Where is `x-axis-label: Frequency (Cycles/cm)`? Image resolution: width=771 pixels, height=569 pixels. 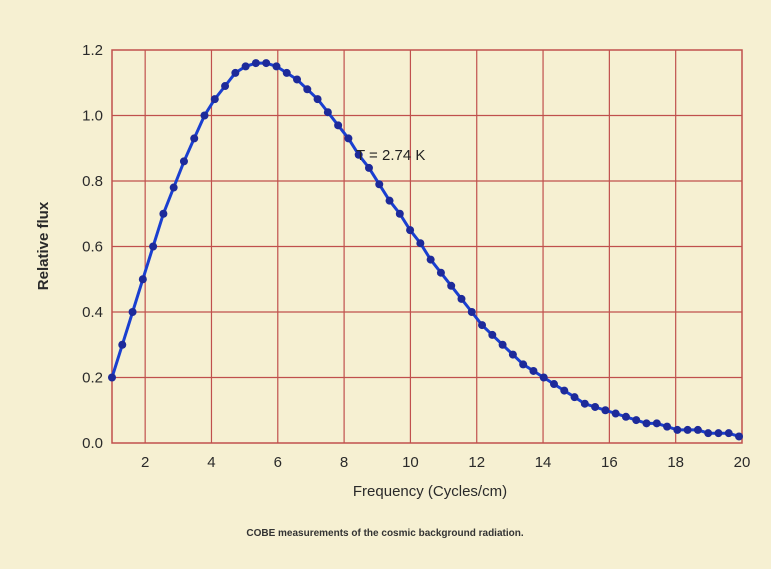 x-axis-label: Frequency (Cycles/cm) is located at coordinates (430, 491).